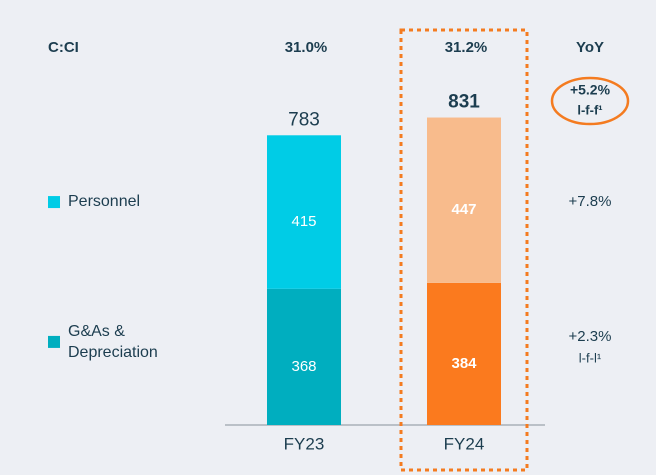 The image size is (656, 475). What do you see at coordinates (464, 102) in the screenshot?
I see `total-label: 831` at bounding box center [464, 102].